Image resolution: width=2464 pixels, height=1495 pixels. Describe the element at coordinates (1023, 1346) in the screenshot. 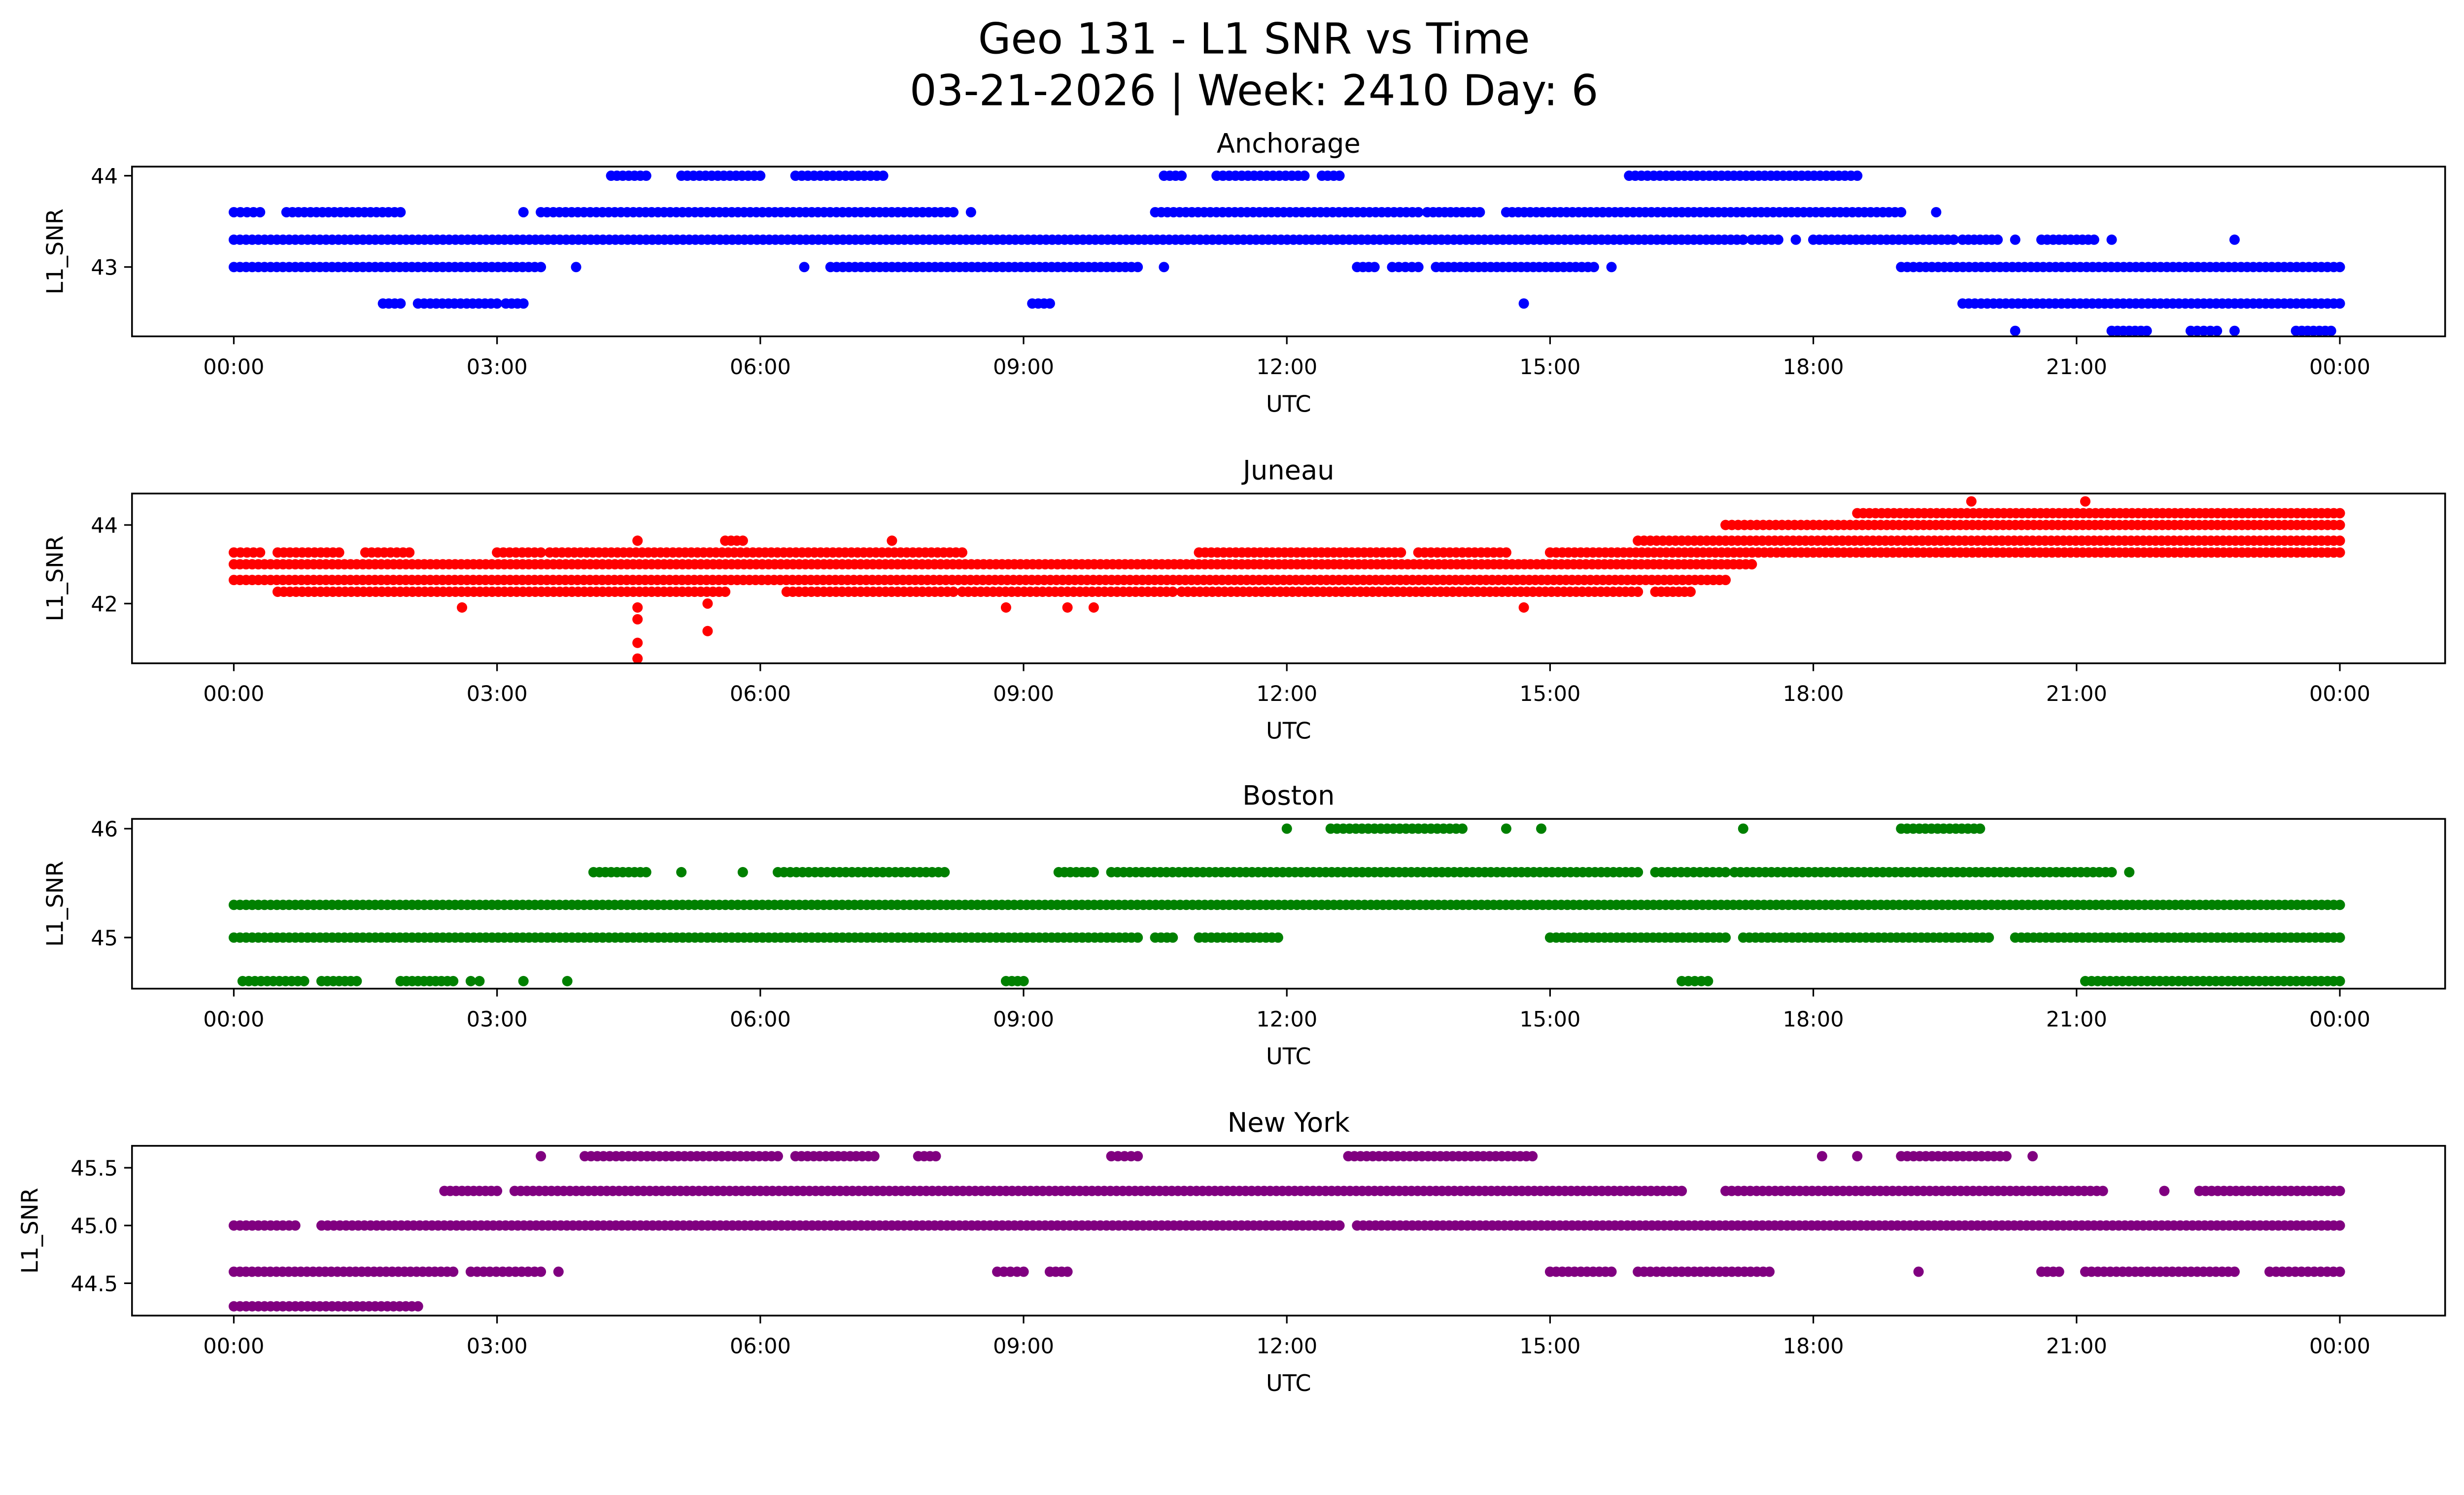

I see `x-tick-label: 09:00` at that location.